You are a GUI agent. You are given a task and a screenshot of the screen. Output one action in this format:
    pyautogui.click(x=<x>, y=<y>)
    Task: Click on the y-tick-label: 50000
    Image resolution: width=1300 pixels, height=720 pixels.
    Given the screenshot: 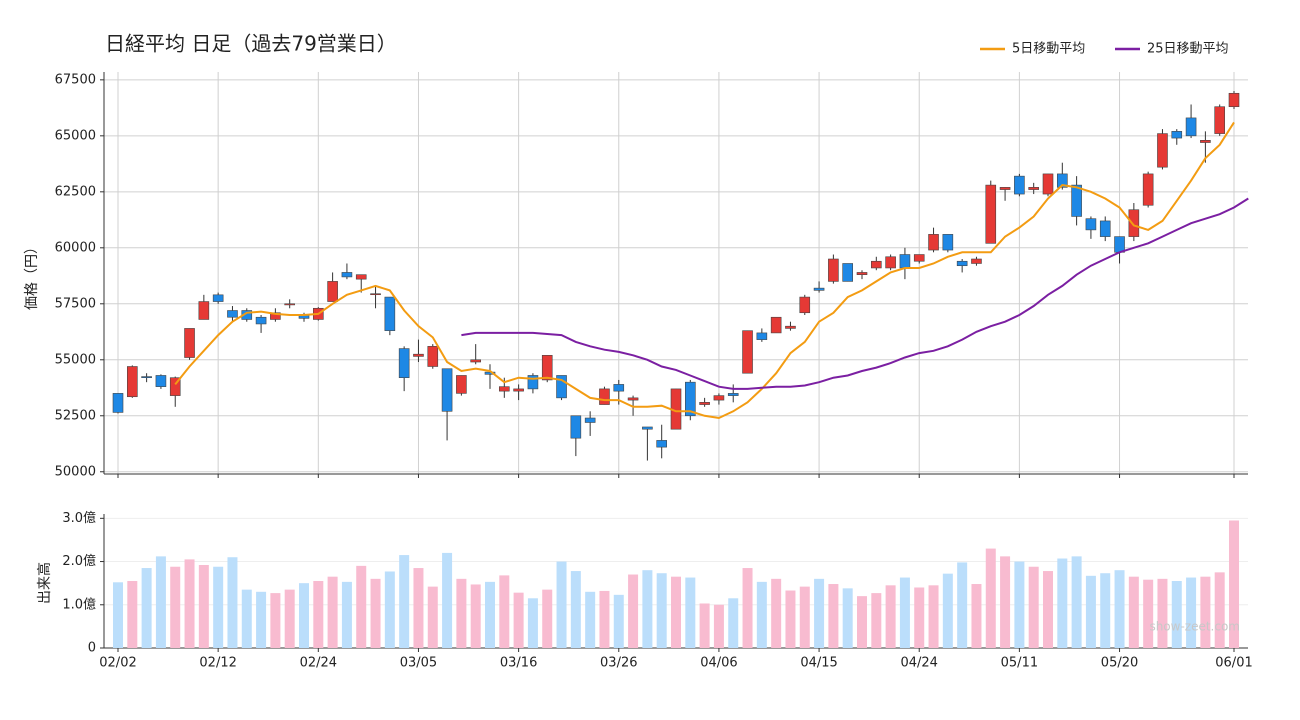 What is the action you would take?
    pyautogui.click(x=75, y=471)
    